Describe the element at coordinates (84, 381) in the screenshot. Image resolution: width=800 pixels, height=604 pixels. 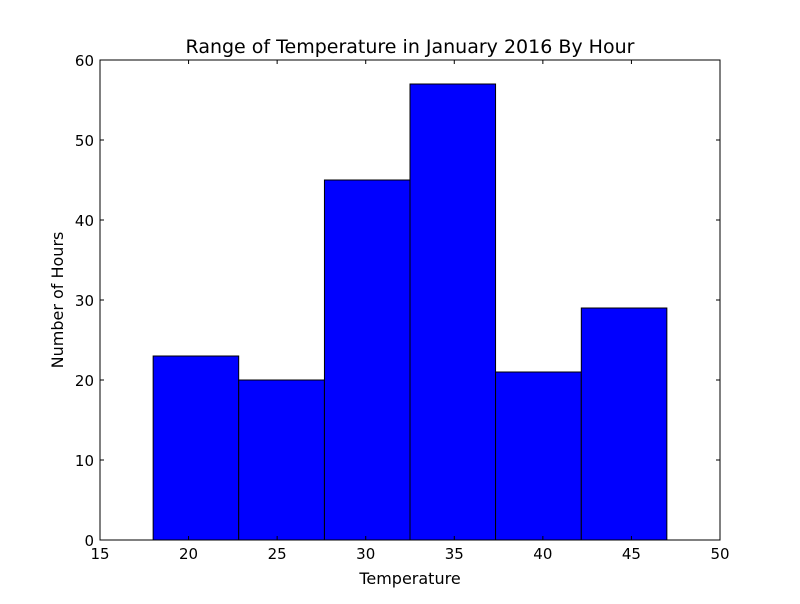
I see `y-tick-label: 20` at that location.